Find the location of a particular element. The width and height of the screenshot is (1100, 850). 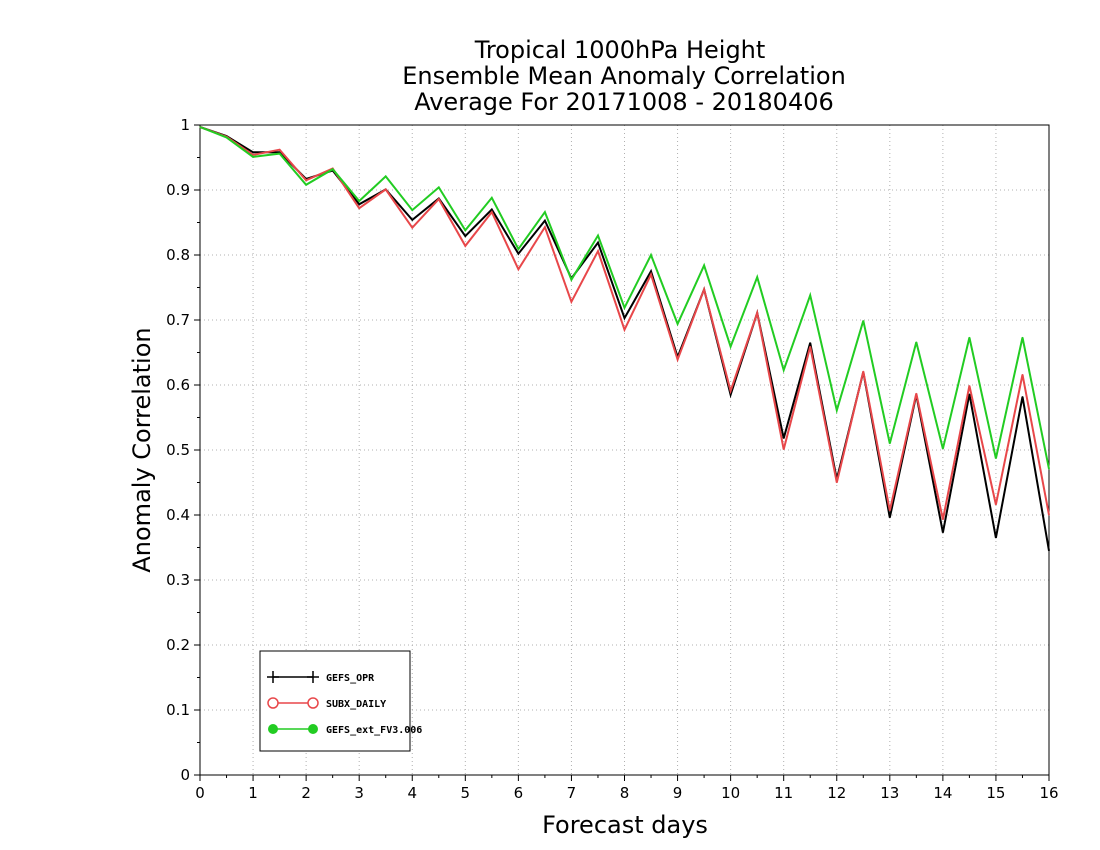

y-tick-label: 0.9 is located at coordinates (178, 190).